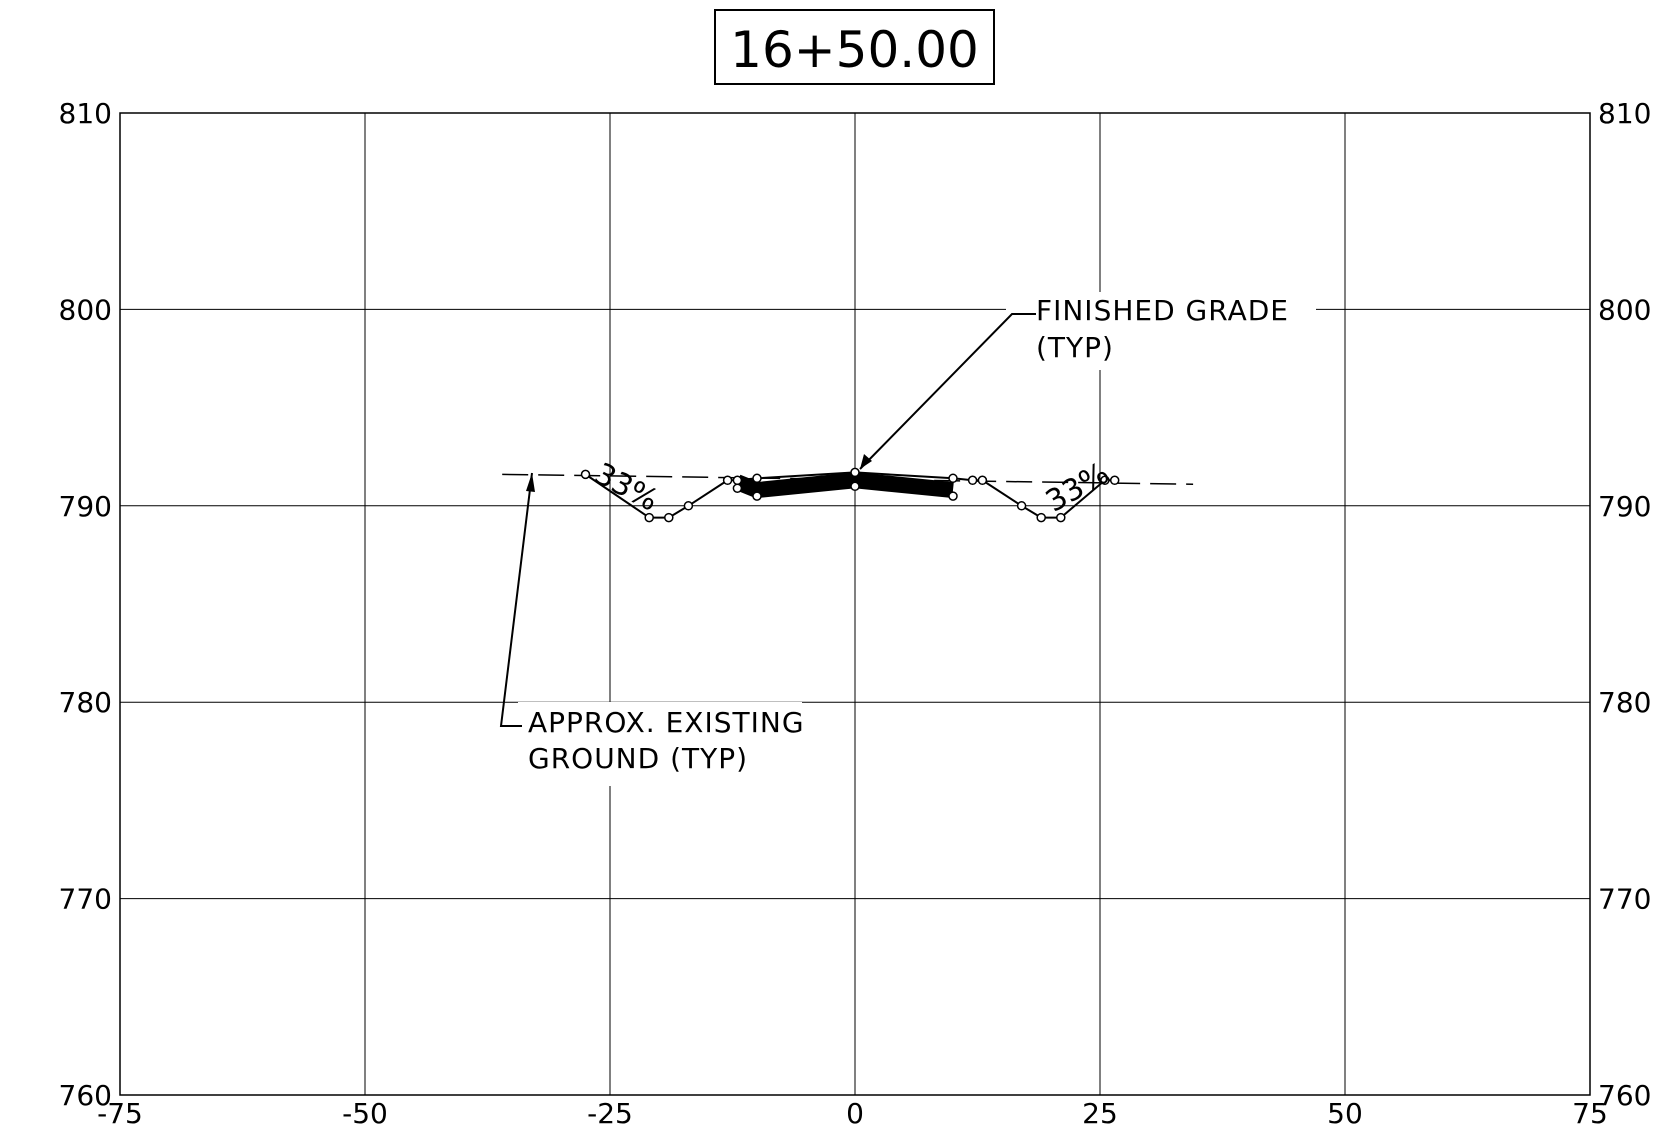 Image resolution: width=1674 pixels, height=1131 pixels. Describe the element at coordinates (1075, 347) in the screenshot. I see `finished-grade-label-line2: (TYP)` at that location.